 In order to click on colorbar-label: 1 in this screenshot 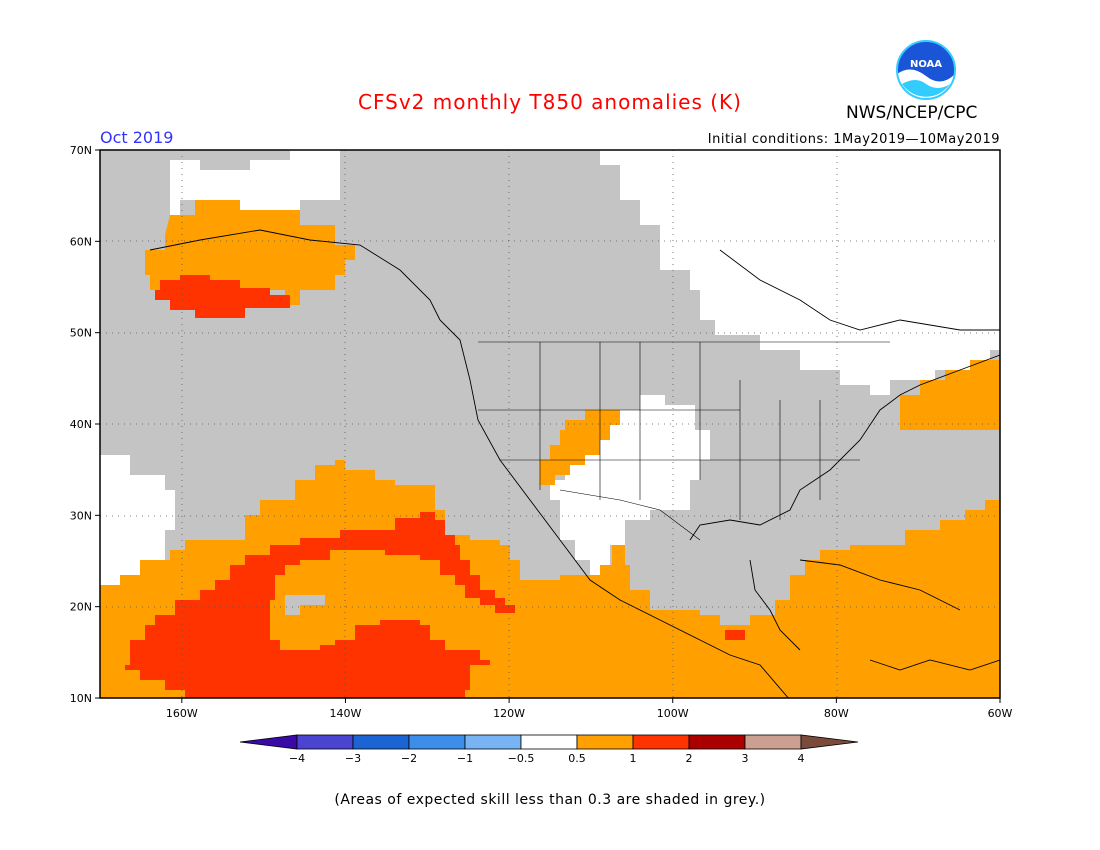, I will do `click(633, 758)`.